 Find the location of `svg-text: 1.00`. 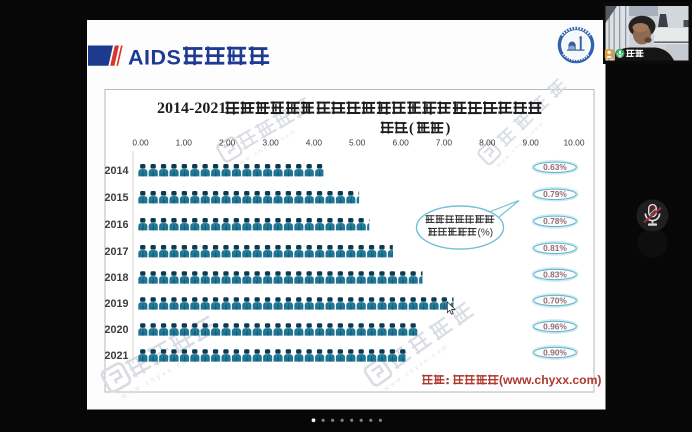

svg-text: 1.00 is located at coordinates (184, 143).